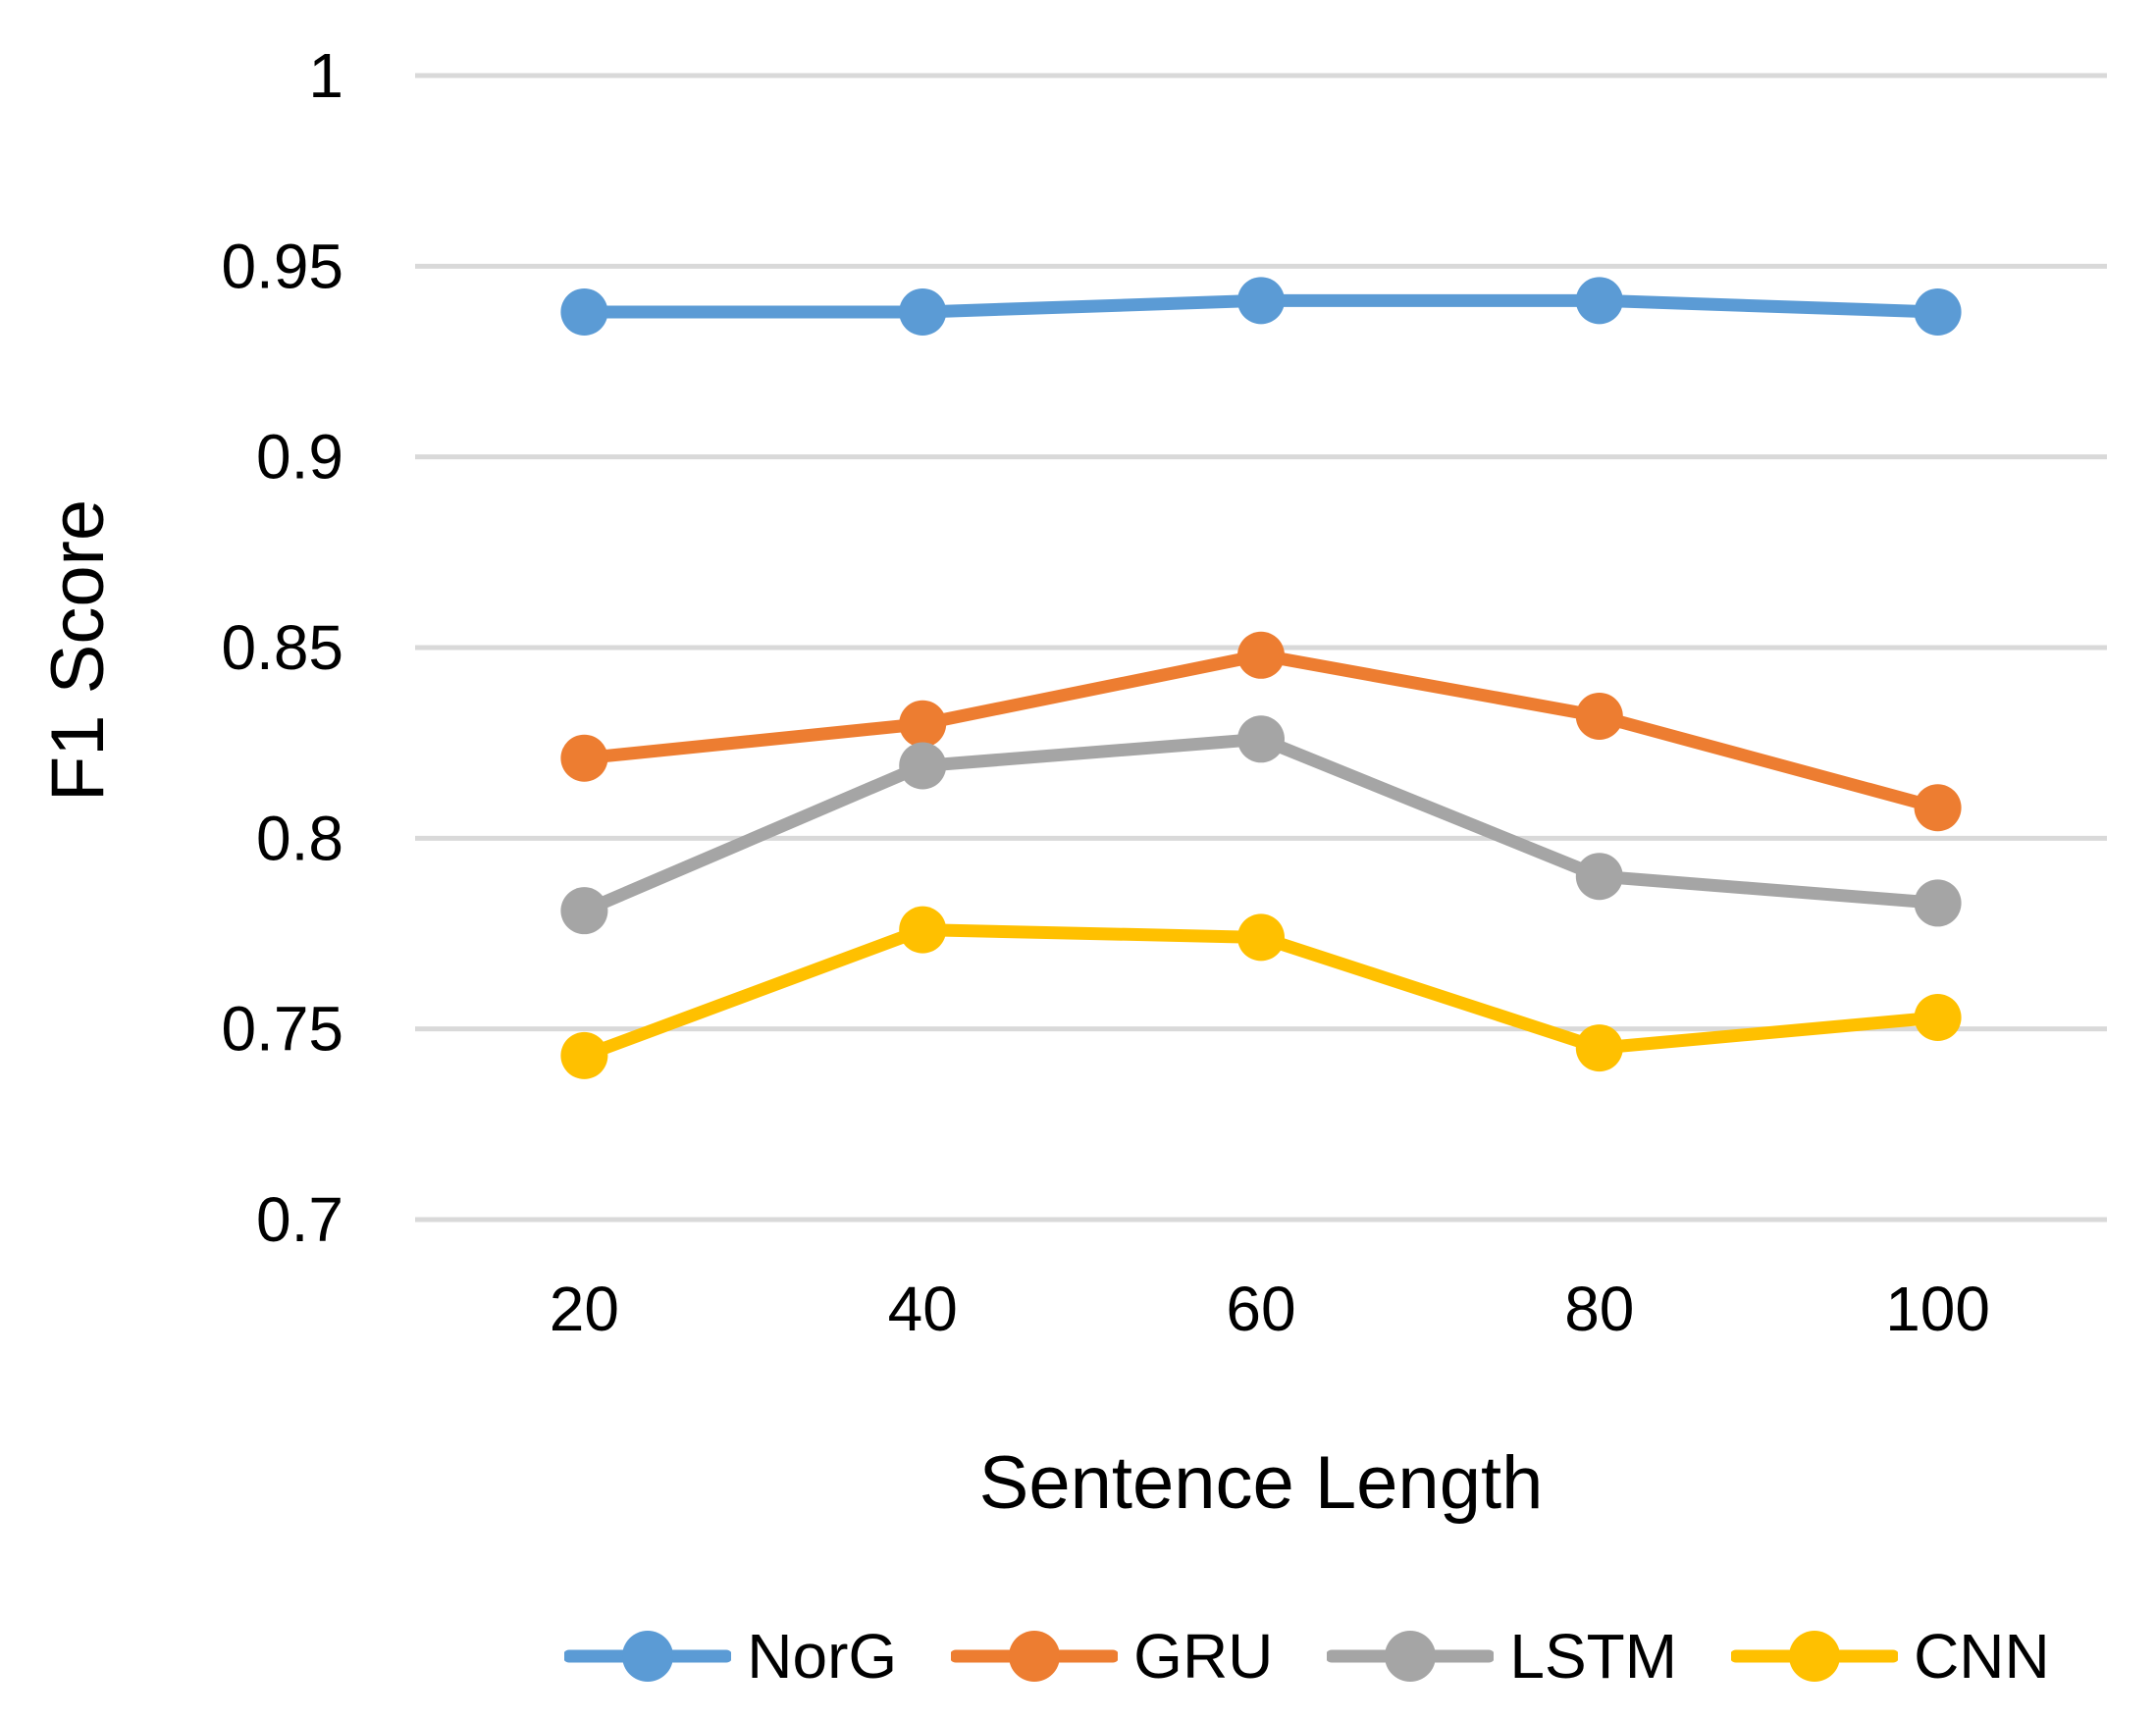  Describe the element at coordinates (1203, 1657) in the screenshot. I see `legend-label-gru: GRU` at that location.